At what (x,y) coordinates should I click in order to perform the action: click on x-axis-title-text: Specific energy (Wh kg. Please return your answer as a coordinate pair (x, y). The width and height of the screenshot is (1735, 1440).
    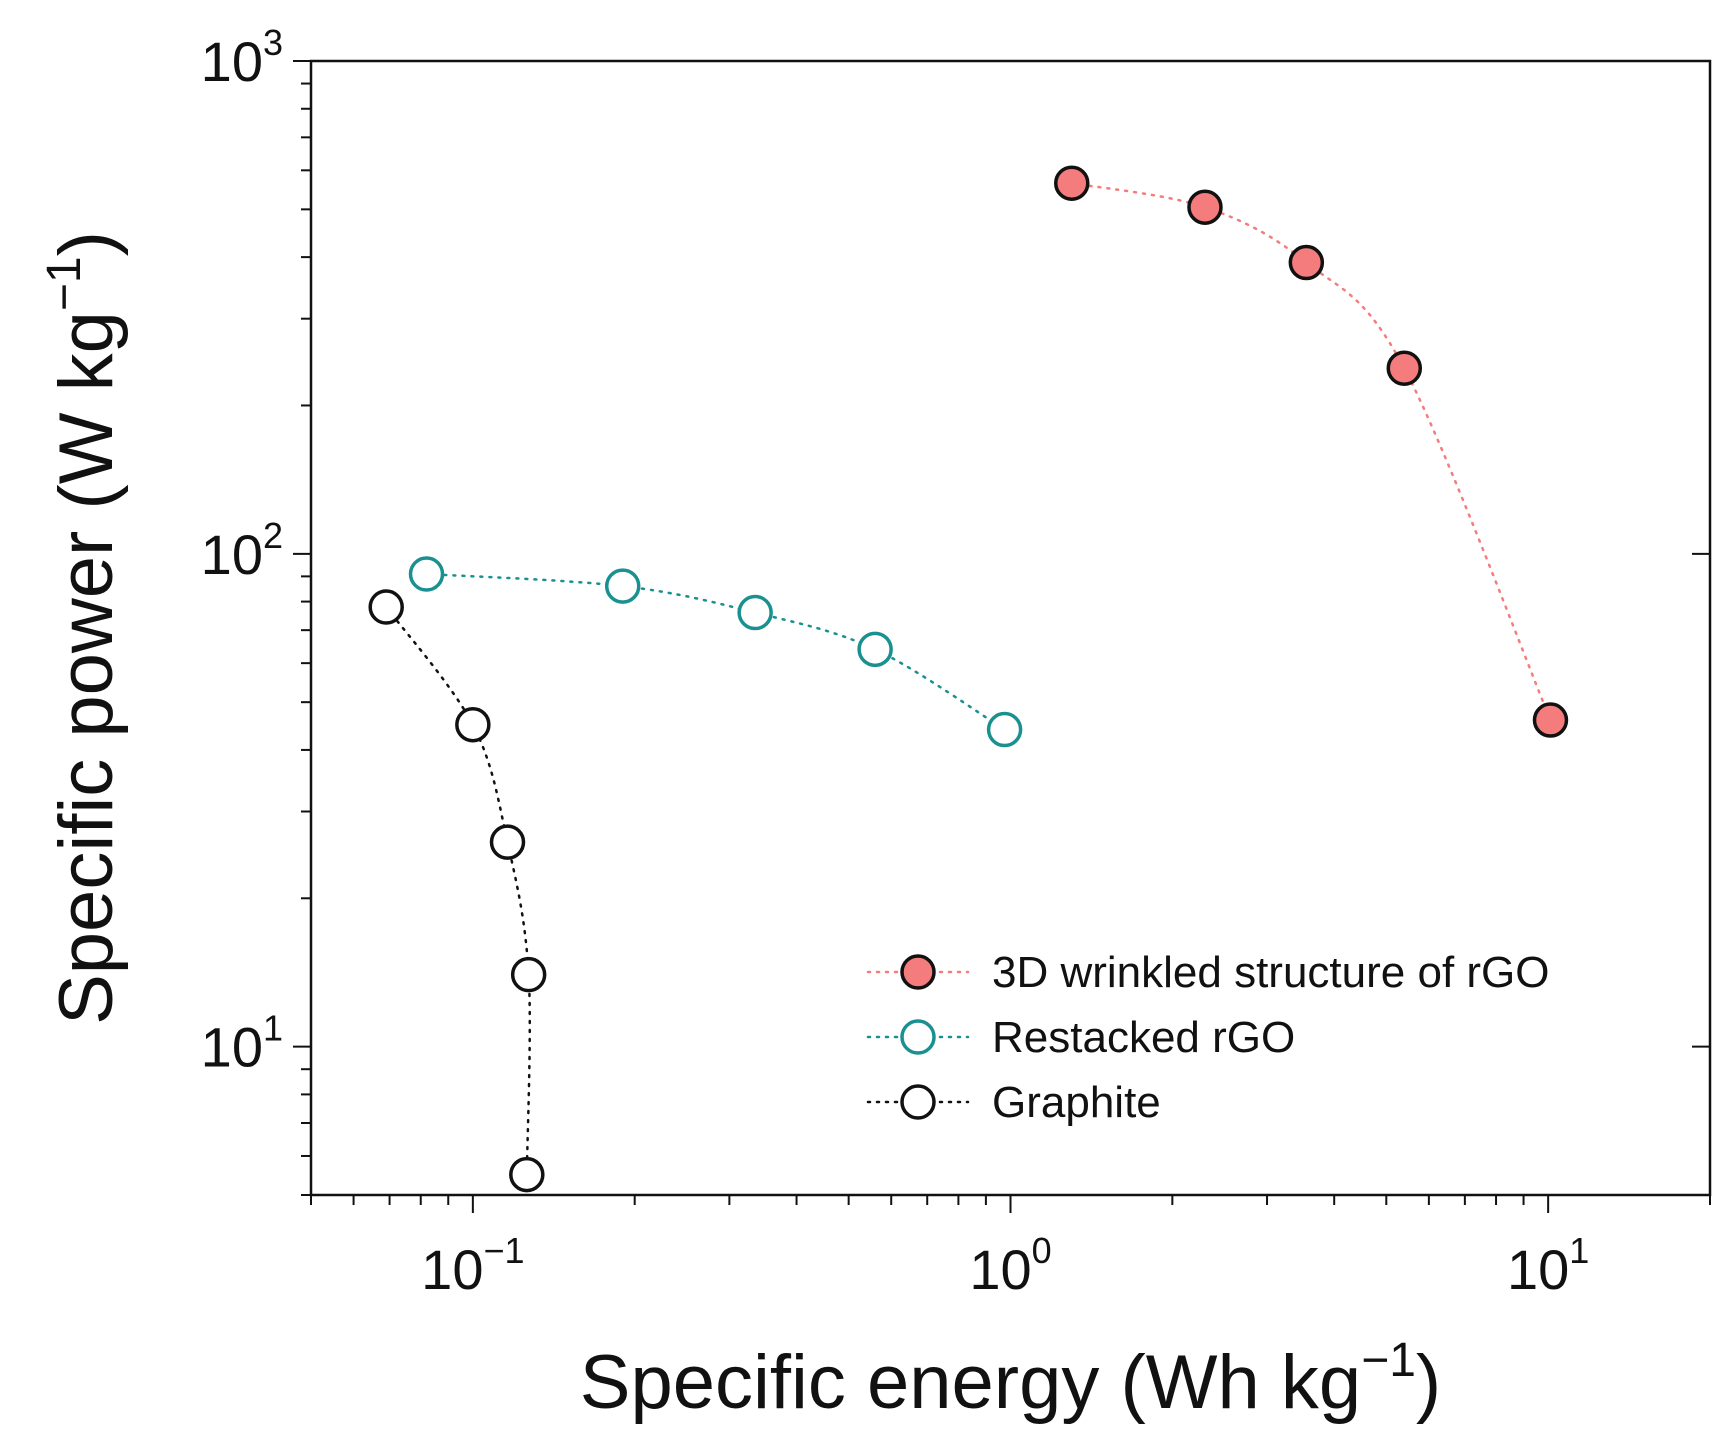
    Looking at the image, I should click on (970, 1382).